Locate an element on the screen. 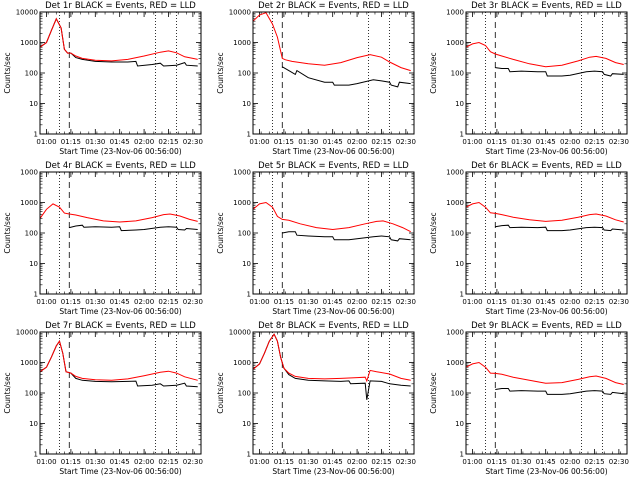  panel-title: Det 6r BLACK = Events, RED = LLD is located at coordinates (546, 166).